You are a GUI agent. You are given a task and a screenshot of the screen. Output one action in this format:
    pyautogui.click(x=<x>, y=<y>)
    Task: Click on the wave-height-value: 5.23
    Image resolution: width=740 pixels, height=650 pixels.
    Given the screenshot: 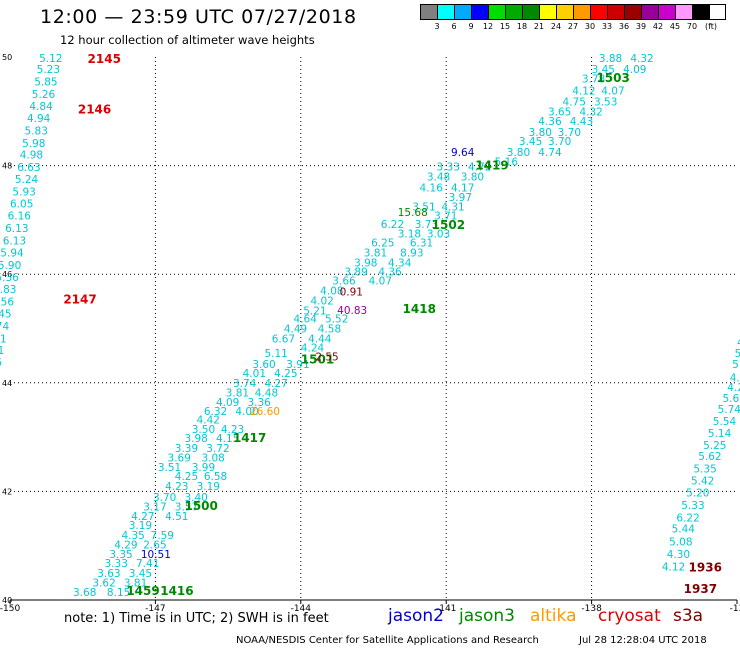 What is the action you would take?
    pyautogui.click(x=48, y=70)
    